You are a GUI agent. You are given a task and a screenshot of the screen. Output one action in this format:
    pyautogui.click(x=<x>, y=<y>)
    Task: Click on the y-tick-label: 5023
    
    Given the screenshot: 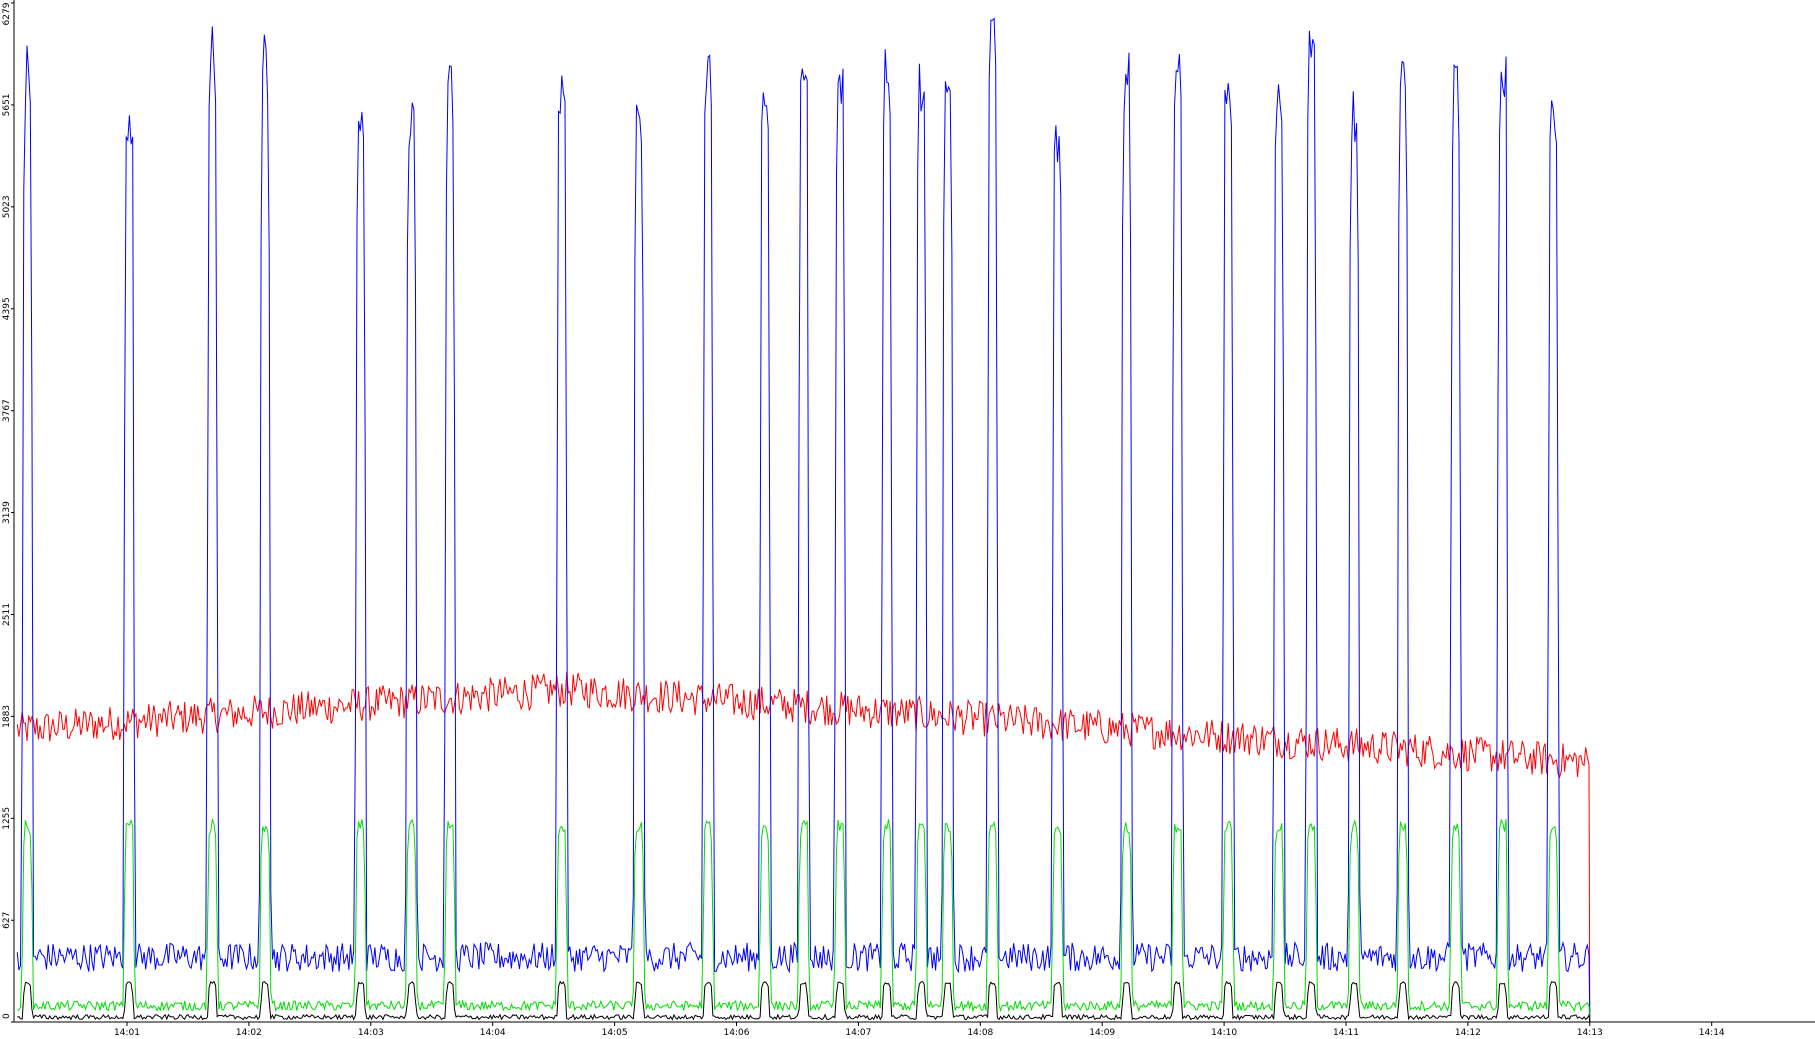 What is the action you would take?
    pyautogui.click(x=7, y=206)
    